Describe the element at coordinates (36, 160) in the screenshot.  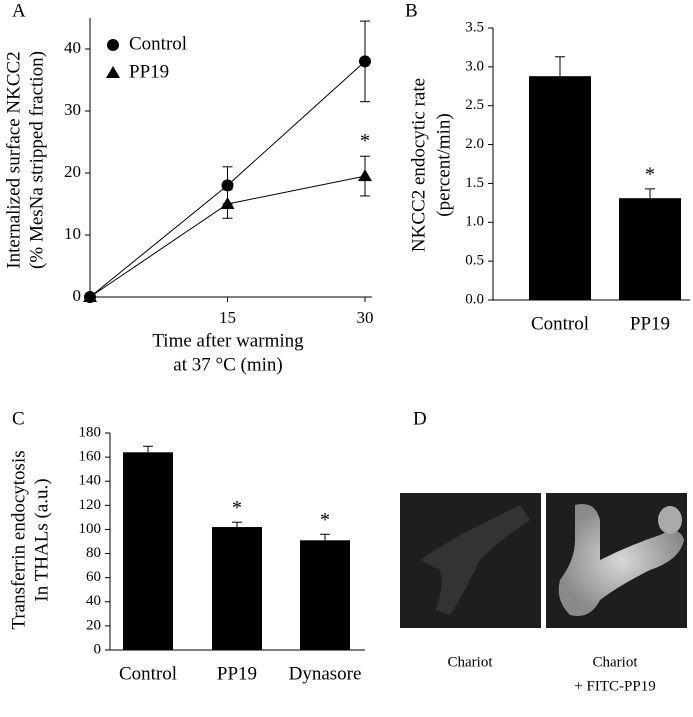
I see `y-axis-label: (% MesNa stripped fraction)` at that location.